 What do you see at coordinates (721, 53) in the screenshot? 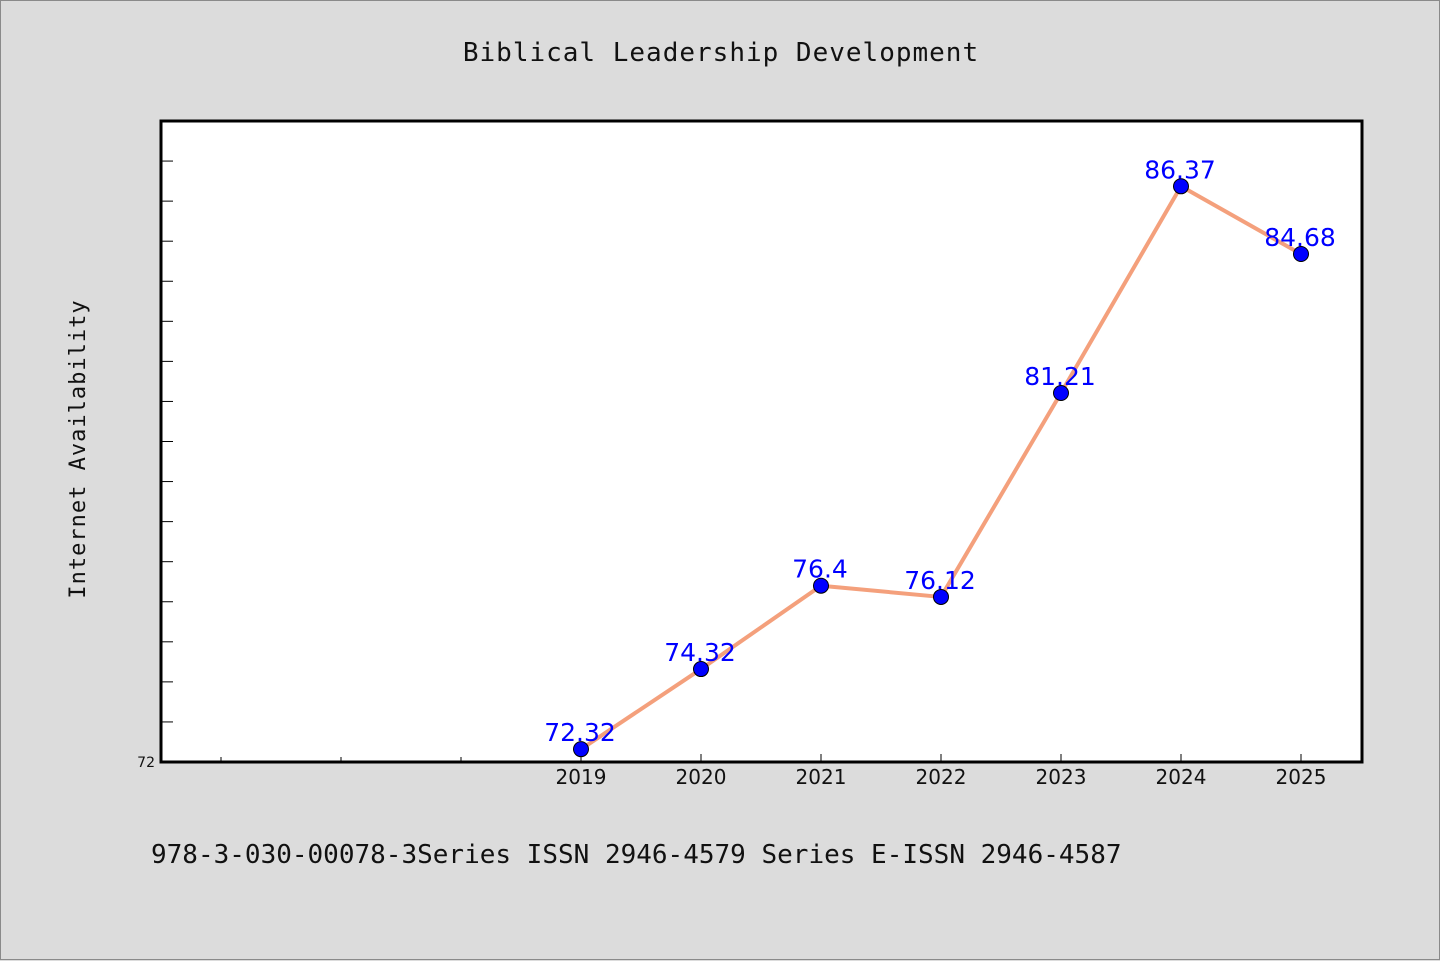
I see `chart-title: Biblical Leadership Development` at bounding box center [721, 53].